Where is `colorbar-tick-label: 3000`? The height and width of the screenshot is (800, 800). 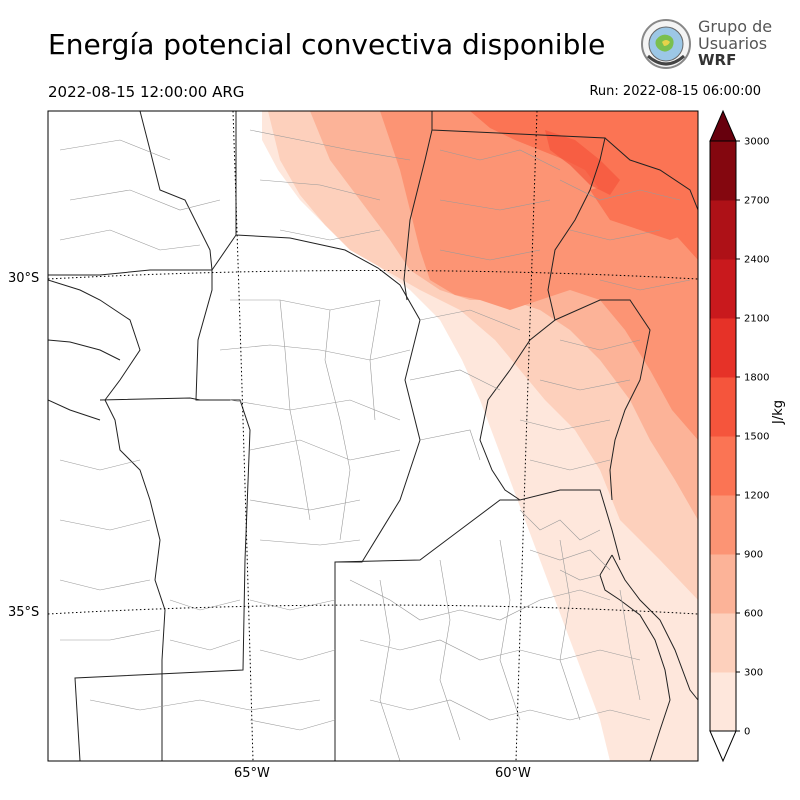
colorbar-tick-label: 3000 is located at coordinates (756, 142).